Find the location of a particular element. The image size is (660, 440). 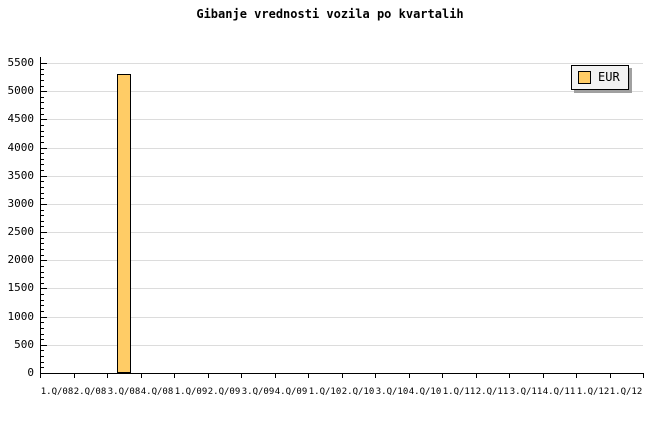

y-axis-label: 3000 is located at coordinates (21, 203).